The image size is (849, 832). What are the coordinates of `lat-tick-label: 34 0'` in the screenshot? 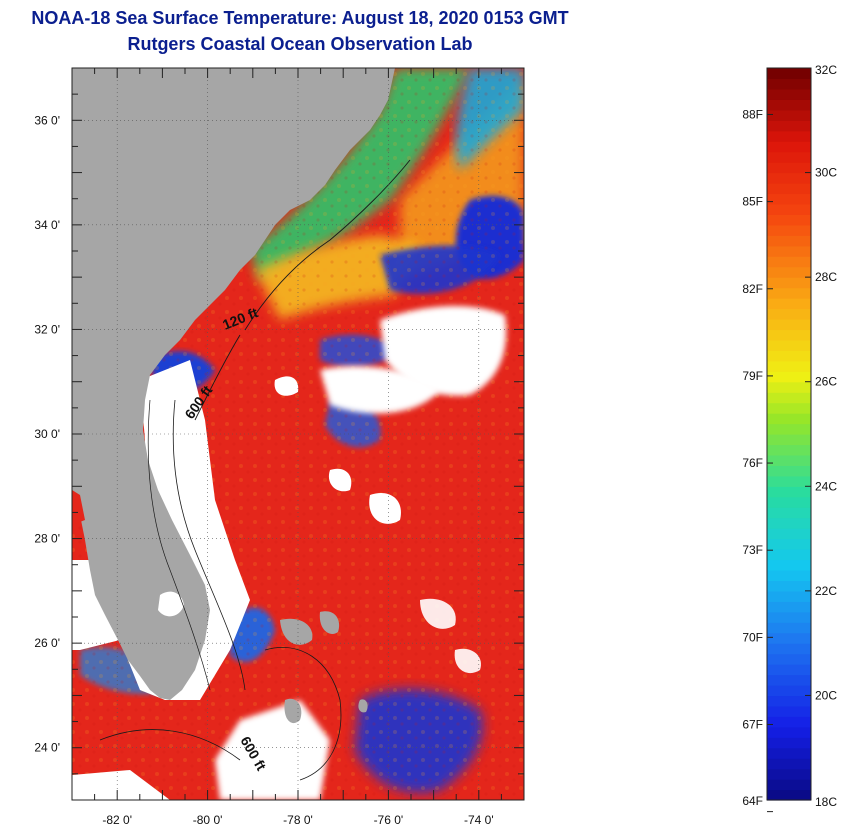 It's located at (47, 225).